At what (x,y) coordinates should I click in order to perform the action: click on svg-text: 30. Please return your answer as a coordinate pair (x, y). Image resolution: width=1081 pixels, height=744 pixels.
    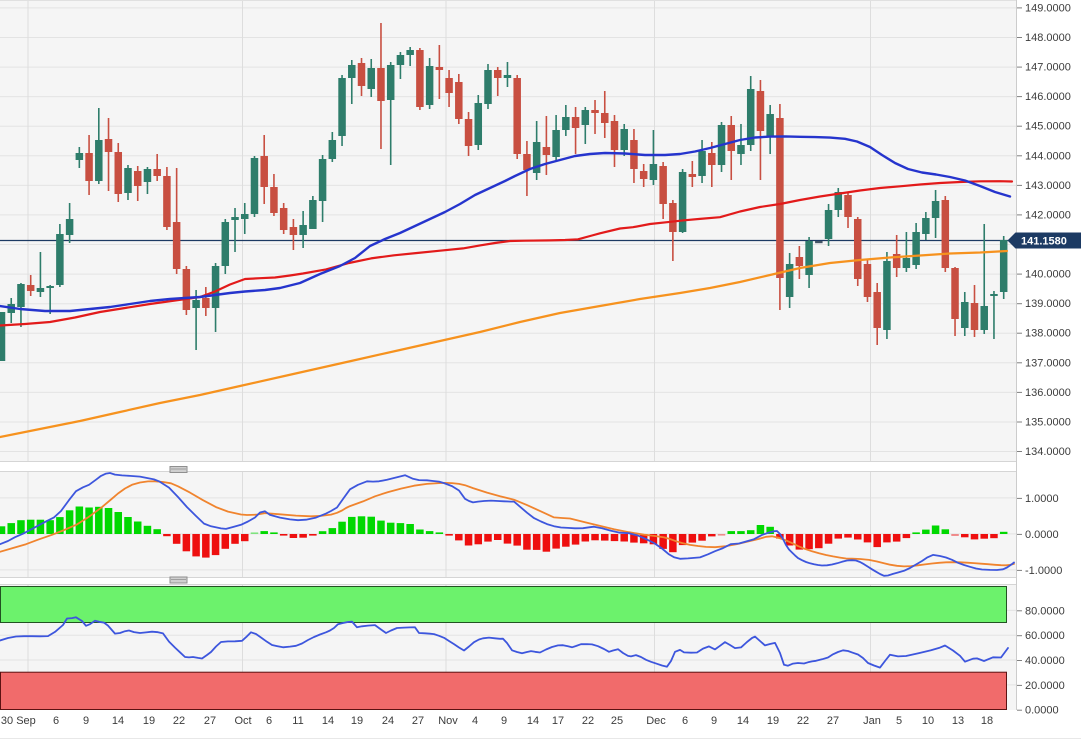
    Looking at the image, I should click on (7, 721).